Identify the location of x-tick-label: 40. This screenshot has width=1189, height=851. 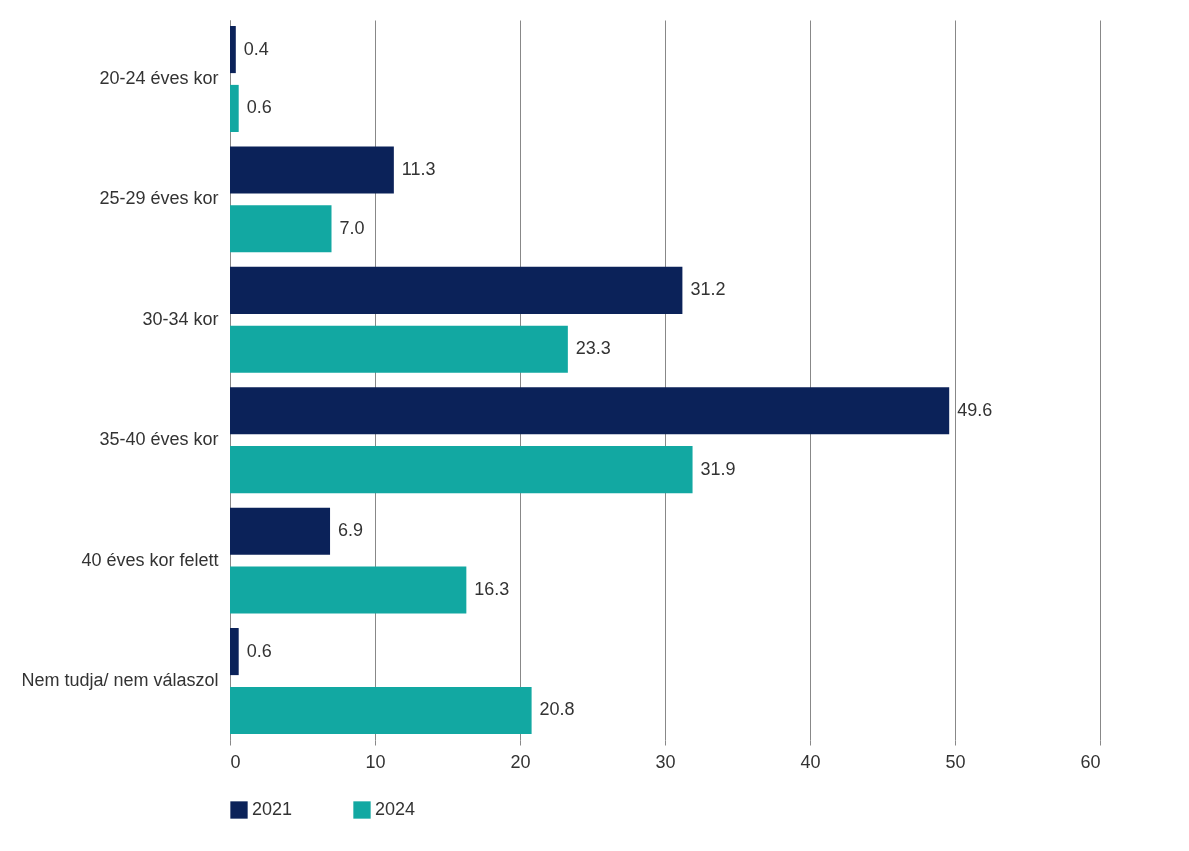
(810, 761).